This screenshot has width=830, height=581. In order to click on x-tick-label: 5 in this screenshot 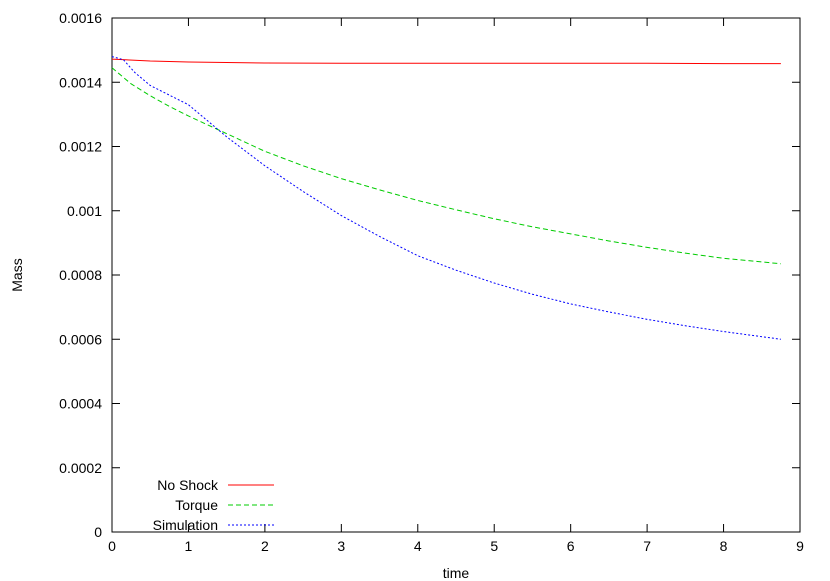, I will do `click(494, 546)`.